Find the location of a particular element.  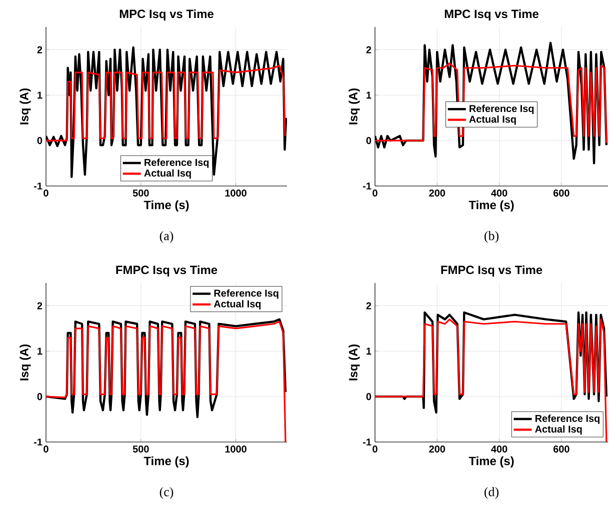

text: (c) is located at coordinates (167, 493).